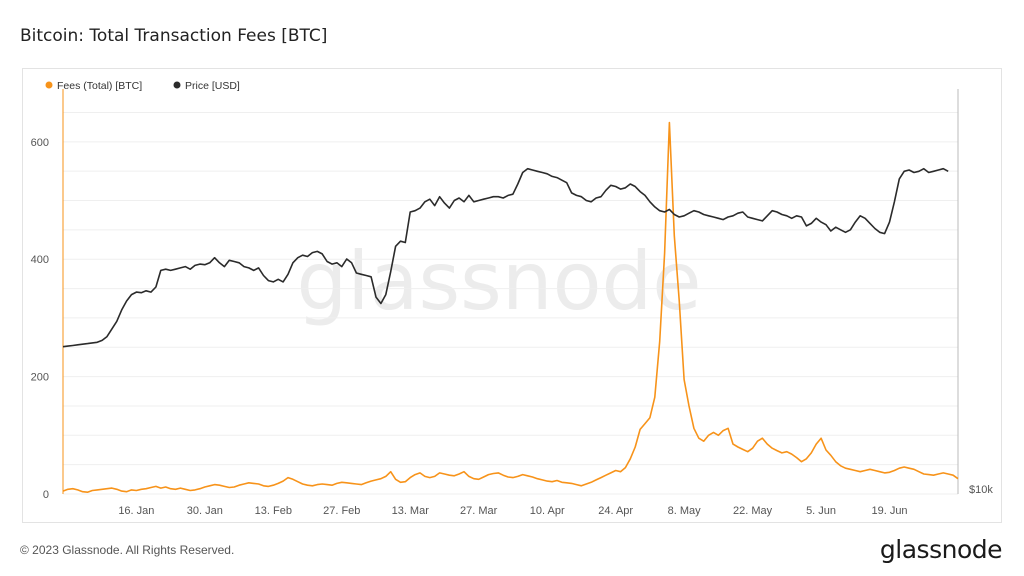 This screenshot has width=1024, height=576. What do you see at coordinates (547, 511) in the screenshot?
I see `x-tick-label: 10. Apr` at bounding box center [547, 511].